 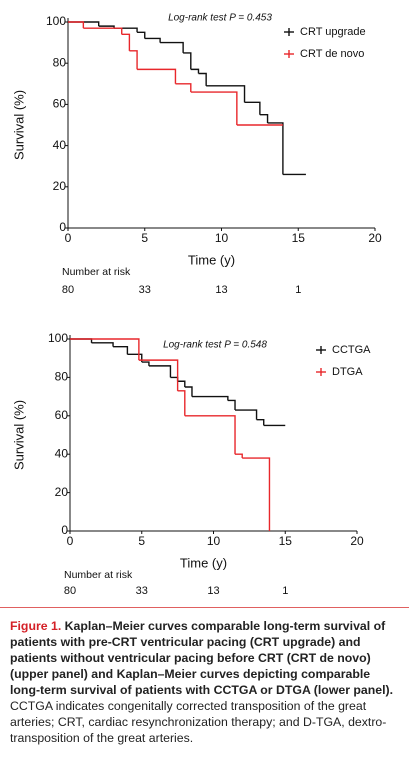 What do you see at coordinates (351, 350) in the screenshot?
I see `legend-label: CCTGA` at bounding box center [351, 350].